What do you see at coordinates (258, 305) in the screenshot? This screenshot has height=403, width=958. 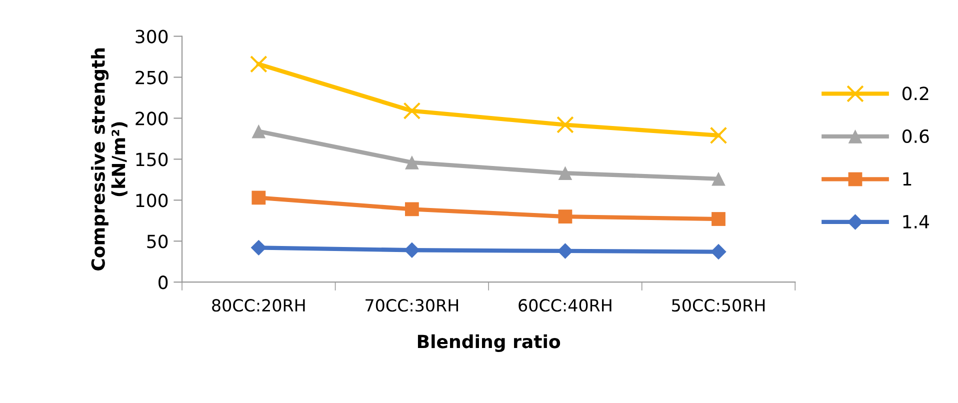 I see `x-tick-label: 80CC:20RH` at bounding box center [258, 305].